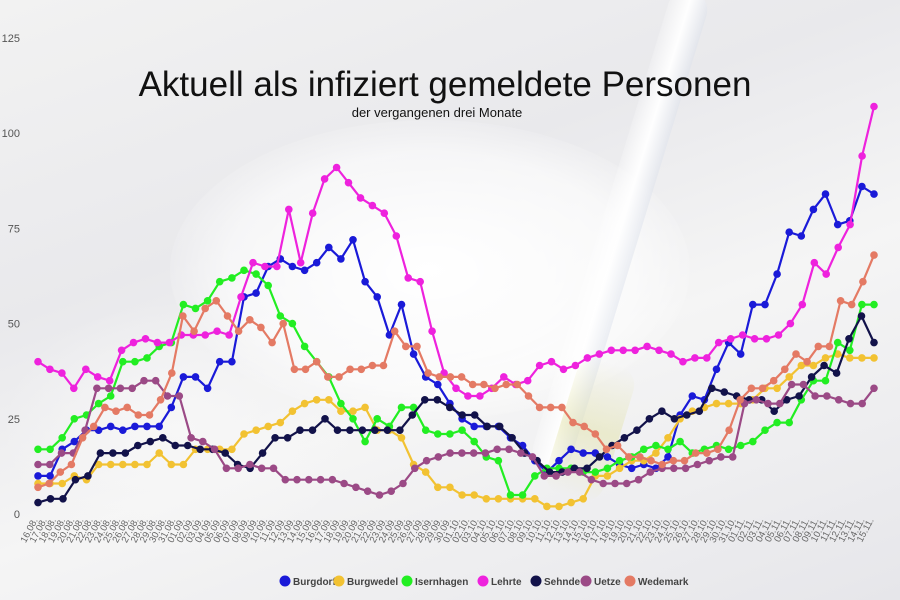 This screenshot has height=600, width=900. Describe the element at coordinates (17, 515) in the screenshot. I see `y-tick-label: 0` at that location.